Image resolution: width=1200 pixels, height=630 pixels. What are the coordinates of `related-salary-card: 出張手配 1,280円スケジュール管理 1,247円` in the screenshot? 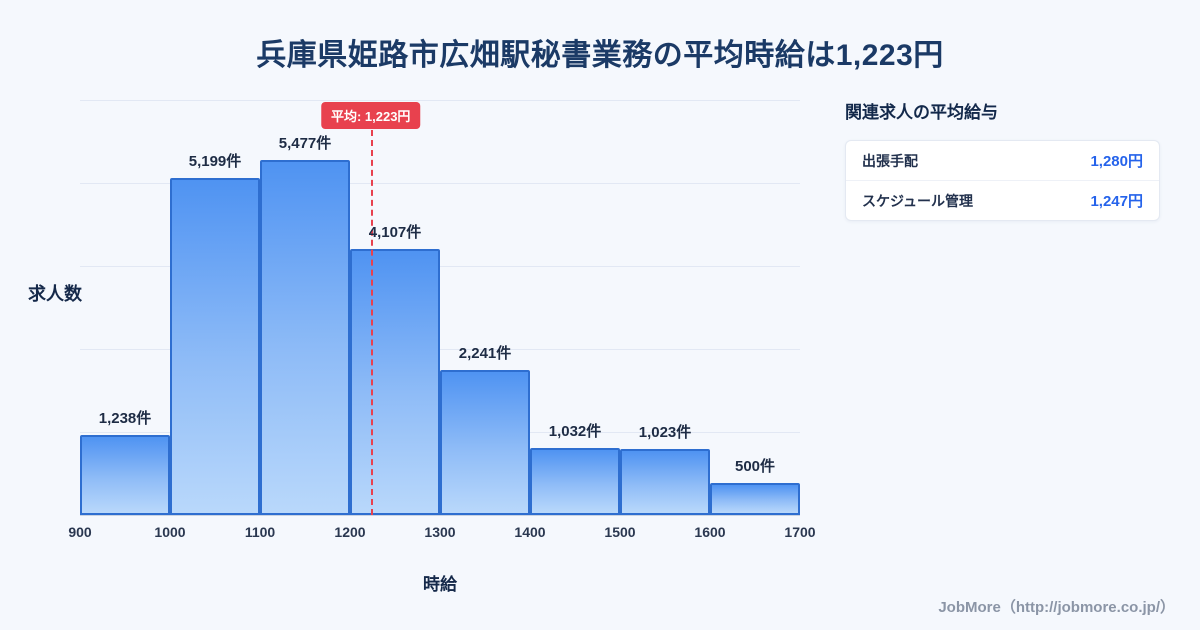 It's located at (1002, 180).